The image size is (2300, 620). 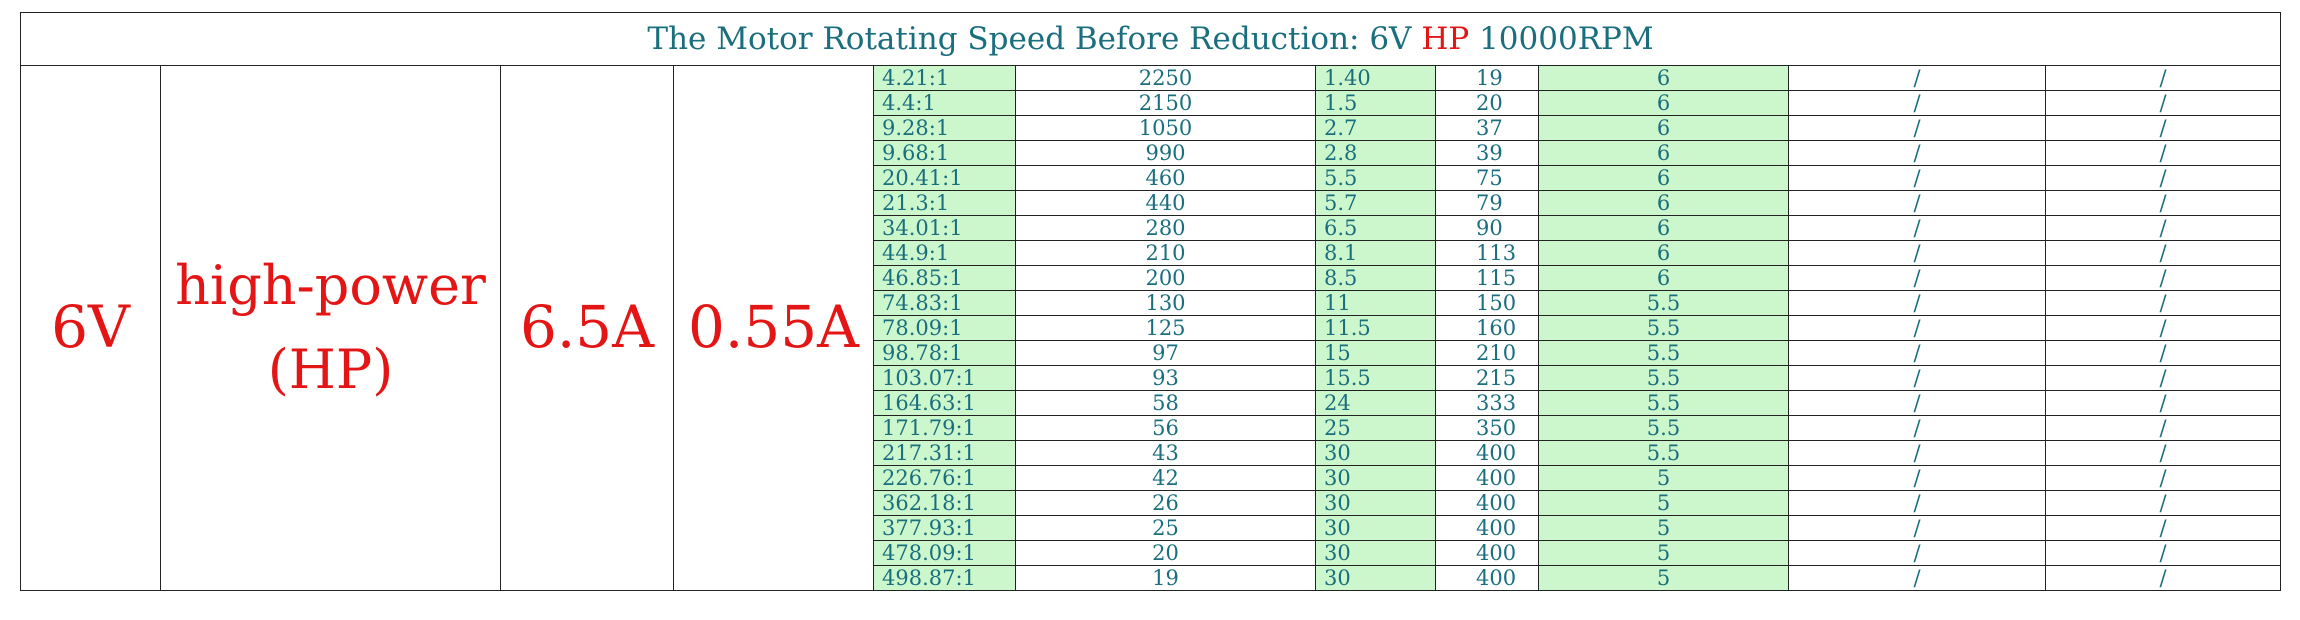 What do you see at coordinates (1487, 253) in the screenshot?
I see `load-cell: 113` at bounding box center [1487, 253].